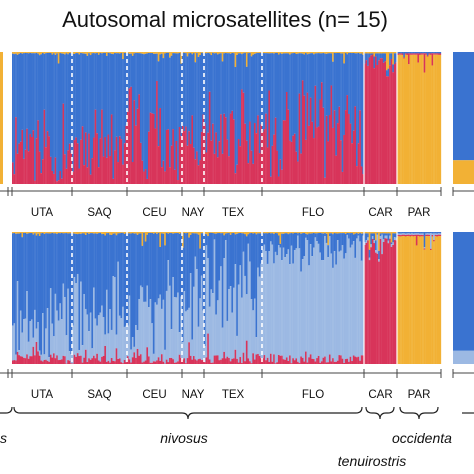 The width and height of the screenshot is (474, 474). I want to click on bracket-tenuirostris, so click(380, 413).